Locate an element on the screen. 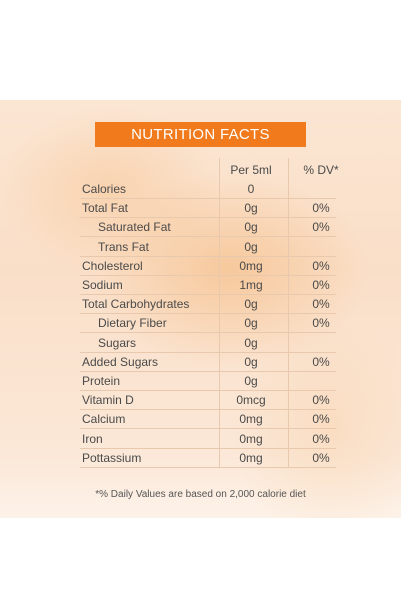 Image resolution: width=401 pixels, height=601 pixels. nutrient-name: Cholesterol is located at coordinates (112, 265).